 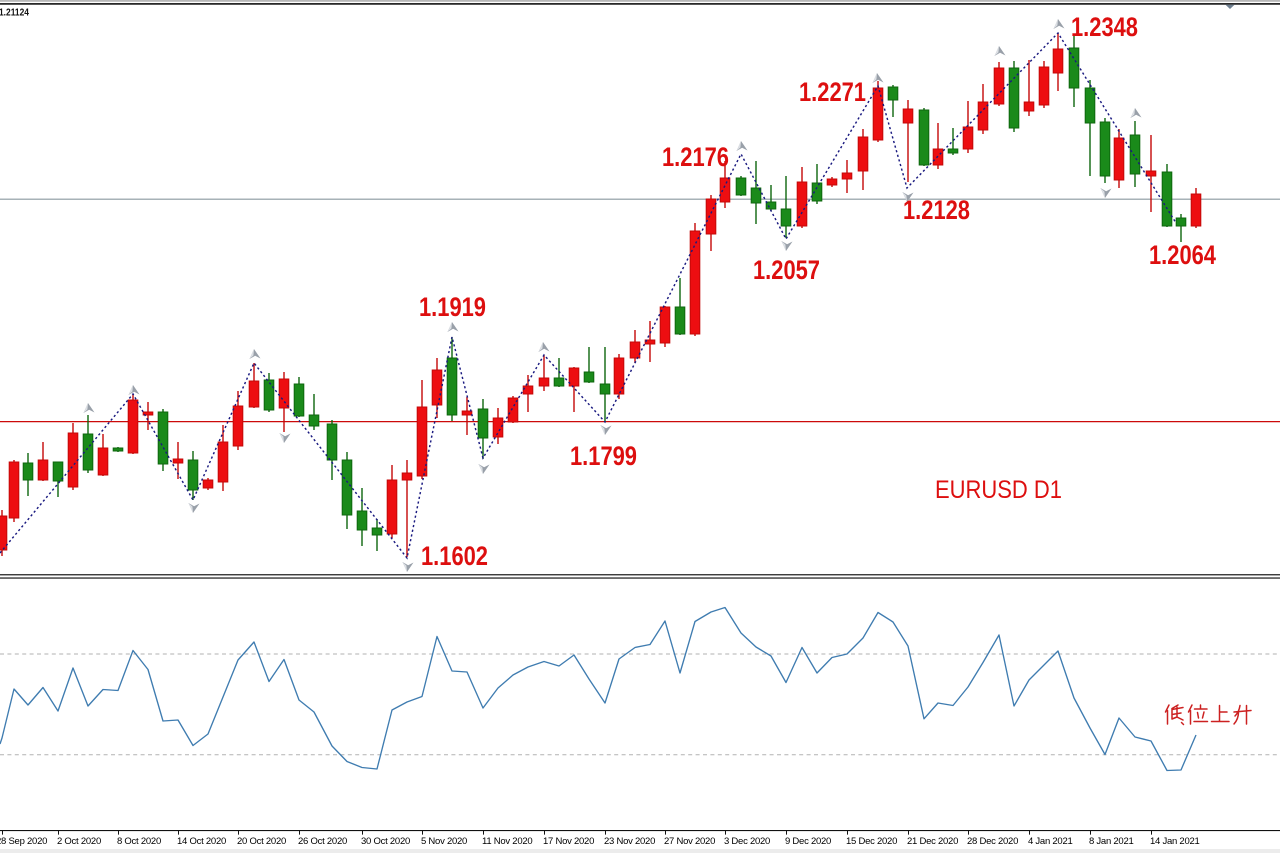 I want to click on svg-text: 28 Sep 2020, so click(x=23, y=841).